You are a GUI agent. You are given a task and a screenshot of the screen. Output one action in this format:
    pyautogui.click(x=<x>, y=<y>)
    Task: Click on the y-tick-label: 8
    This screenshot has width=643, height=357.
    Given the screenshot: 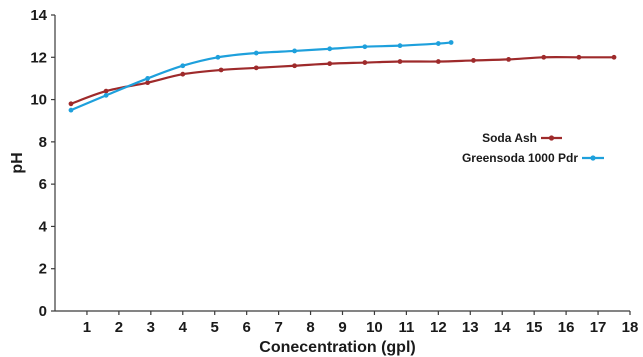 What is the action you would take?
    pyautogui.click(x=43, y=142)
    